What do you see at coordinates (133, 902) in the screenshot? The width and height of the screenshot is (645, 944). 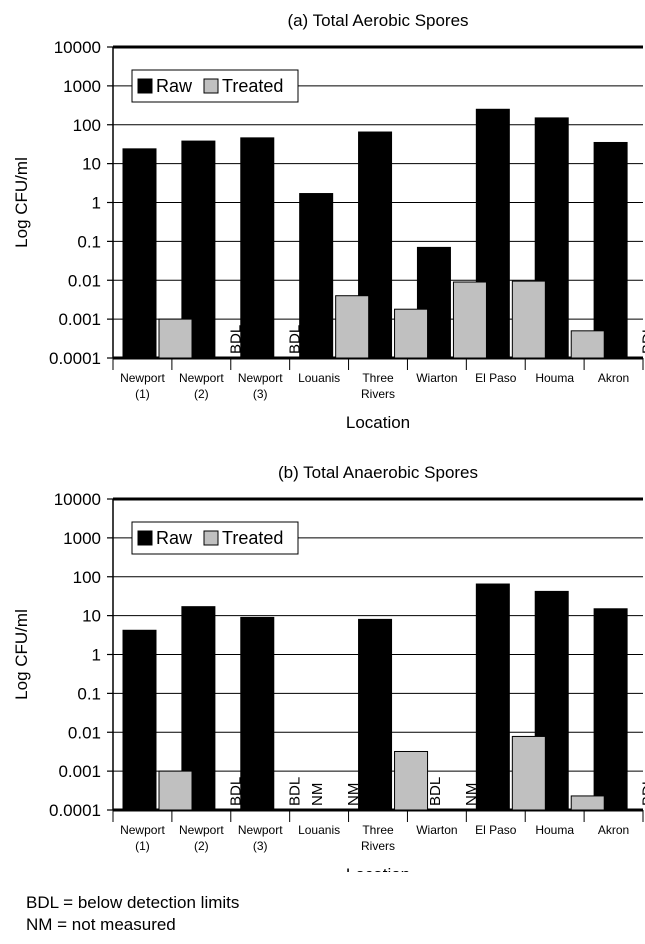 I see `footnote-bdl: BDL = below detection limits` at bounding box center [133, 902].